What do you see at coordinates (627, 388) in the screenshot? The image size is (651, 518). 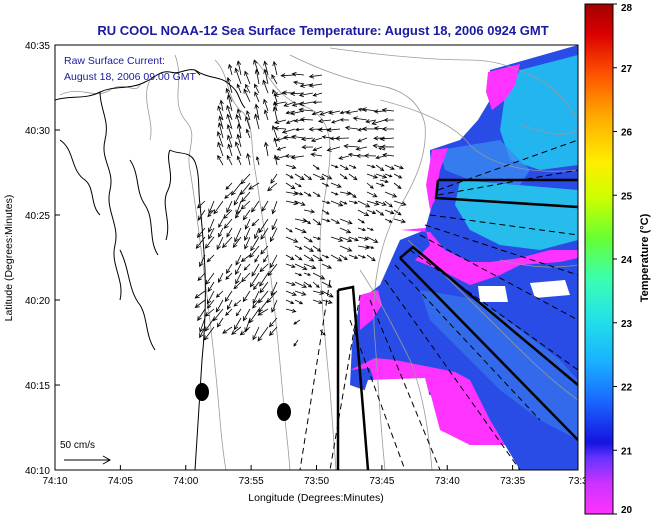 I see `colorbar-tick-label: 22` at bounding box center [627, 388].